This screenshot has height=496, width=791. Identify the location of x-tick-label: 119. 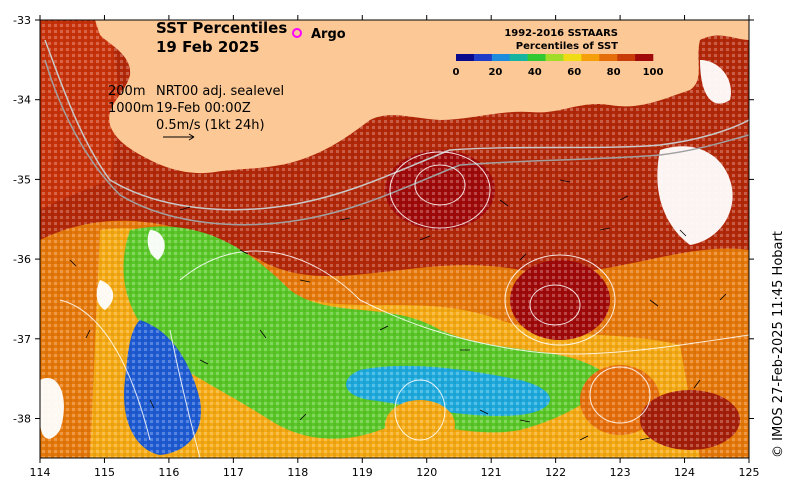
(362, 472).